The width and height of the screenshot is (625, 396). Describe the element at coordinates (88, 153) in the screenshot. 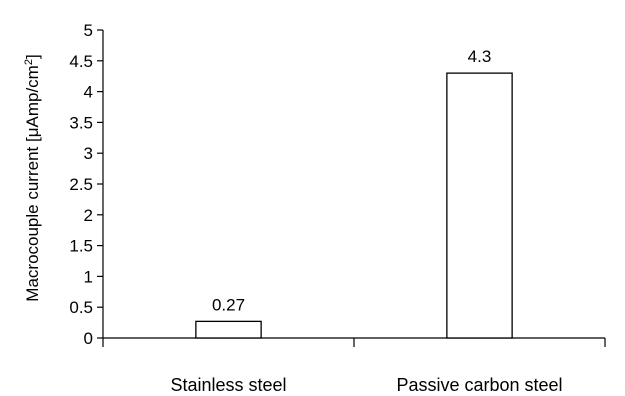

I see `y-tick-label: 3` at that location.